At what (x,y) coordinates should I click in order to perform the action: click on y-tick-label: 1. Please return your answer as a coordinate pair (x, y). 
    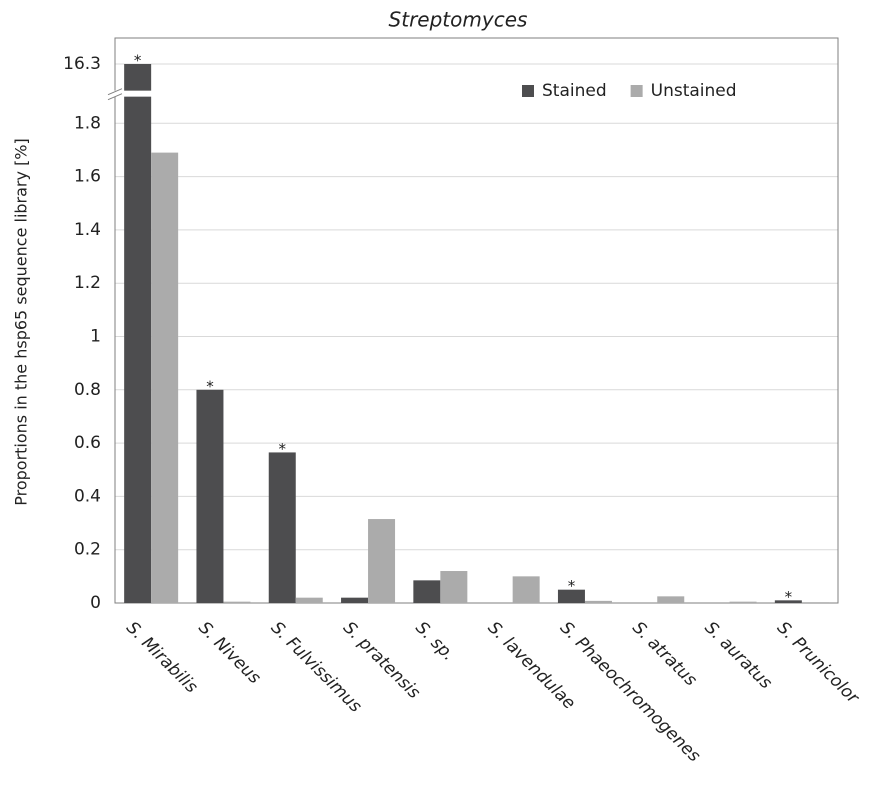
    Looking at the image, I should click on (95, 337).